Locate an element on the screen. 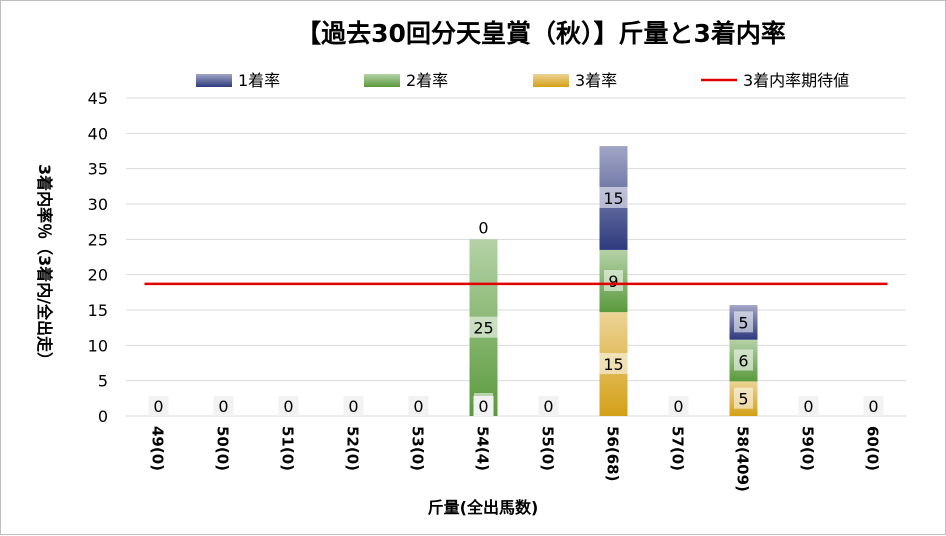  x-tick-label: 57(0) is located at coordinates (678, 448).